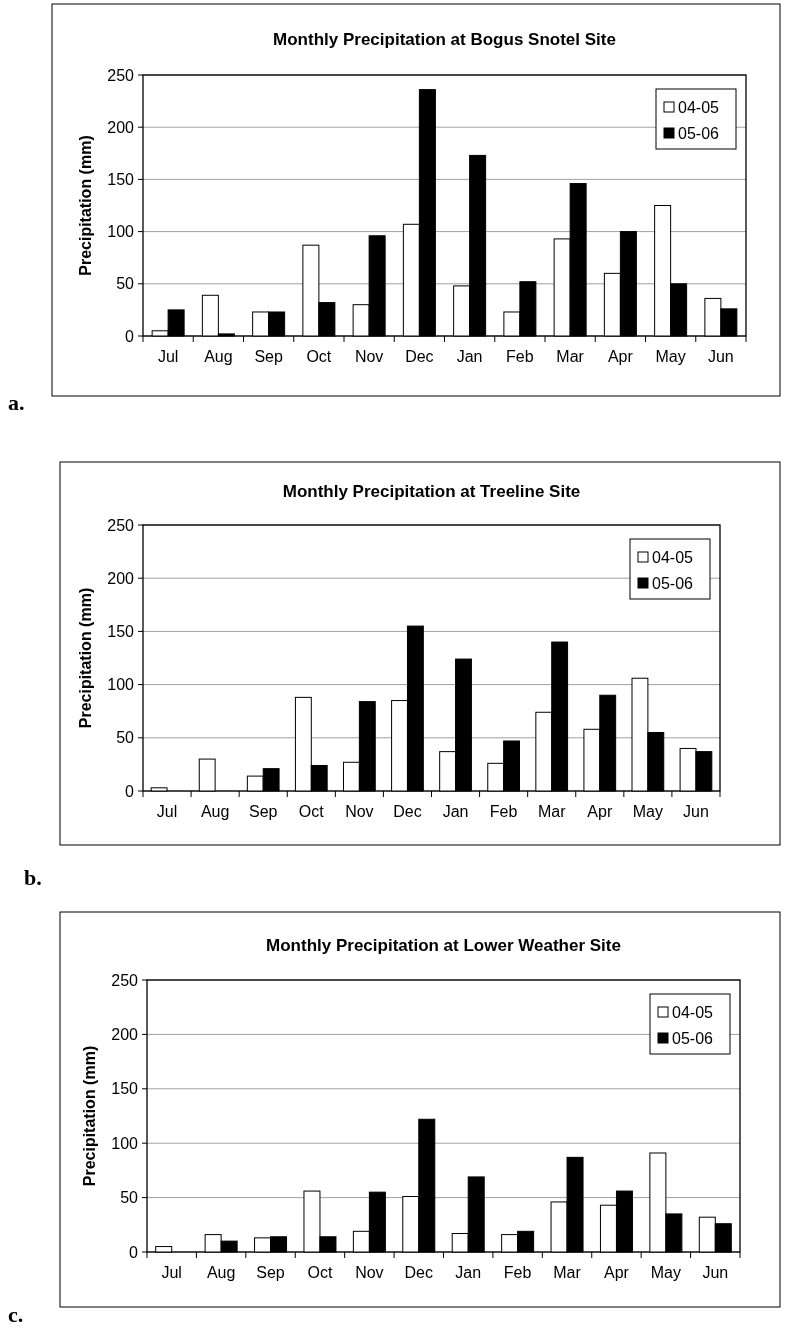 The image size is (793, 1330). I want to click on text: b., so click(33, 877).